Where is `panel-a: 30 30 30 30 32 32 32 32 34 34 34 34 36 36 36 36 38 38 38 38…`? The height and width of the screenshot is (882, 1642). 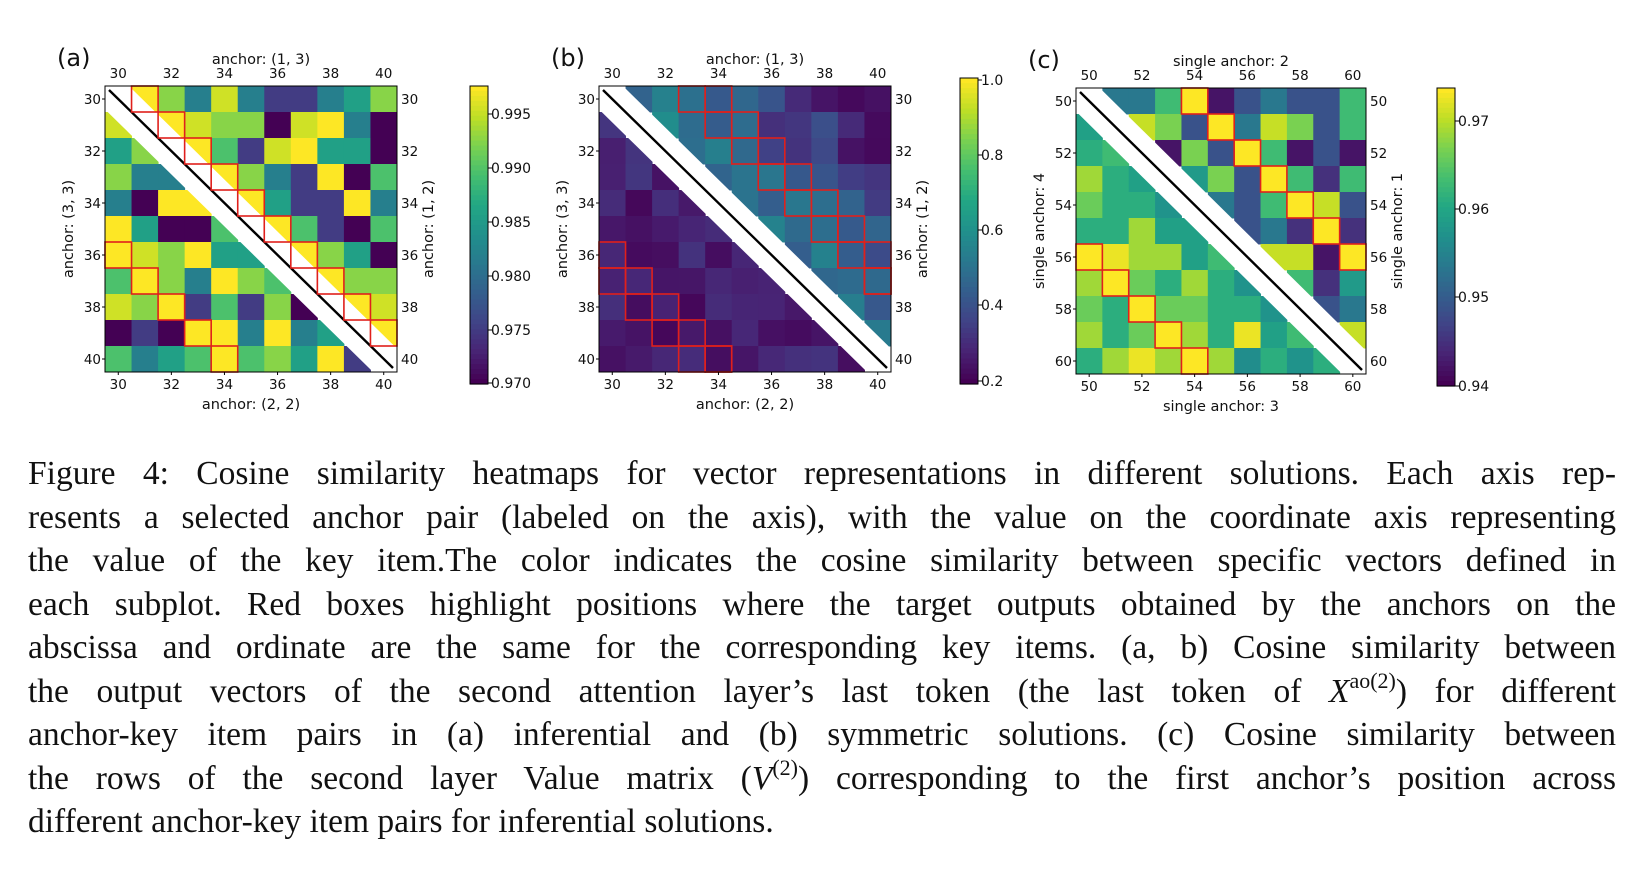
panel-a: 30 30 30 30 32 32 32 32 34 34 34 34 36 36 36 36 38 38 38 38… is located at coordinates (294, 228).